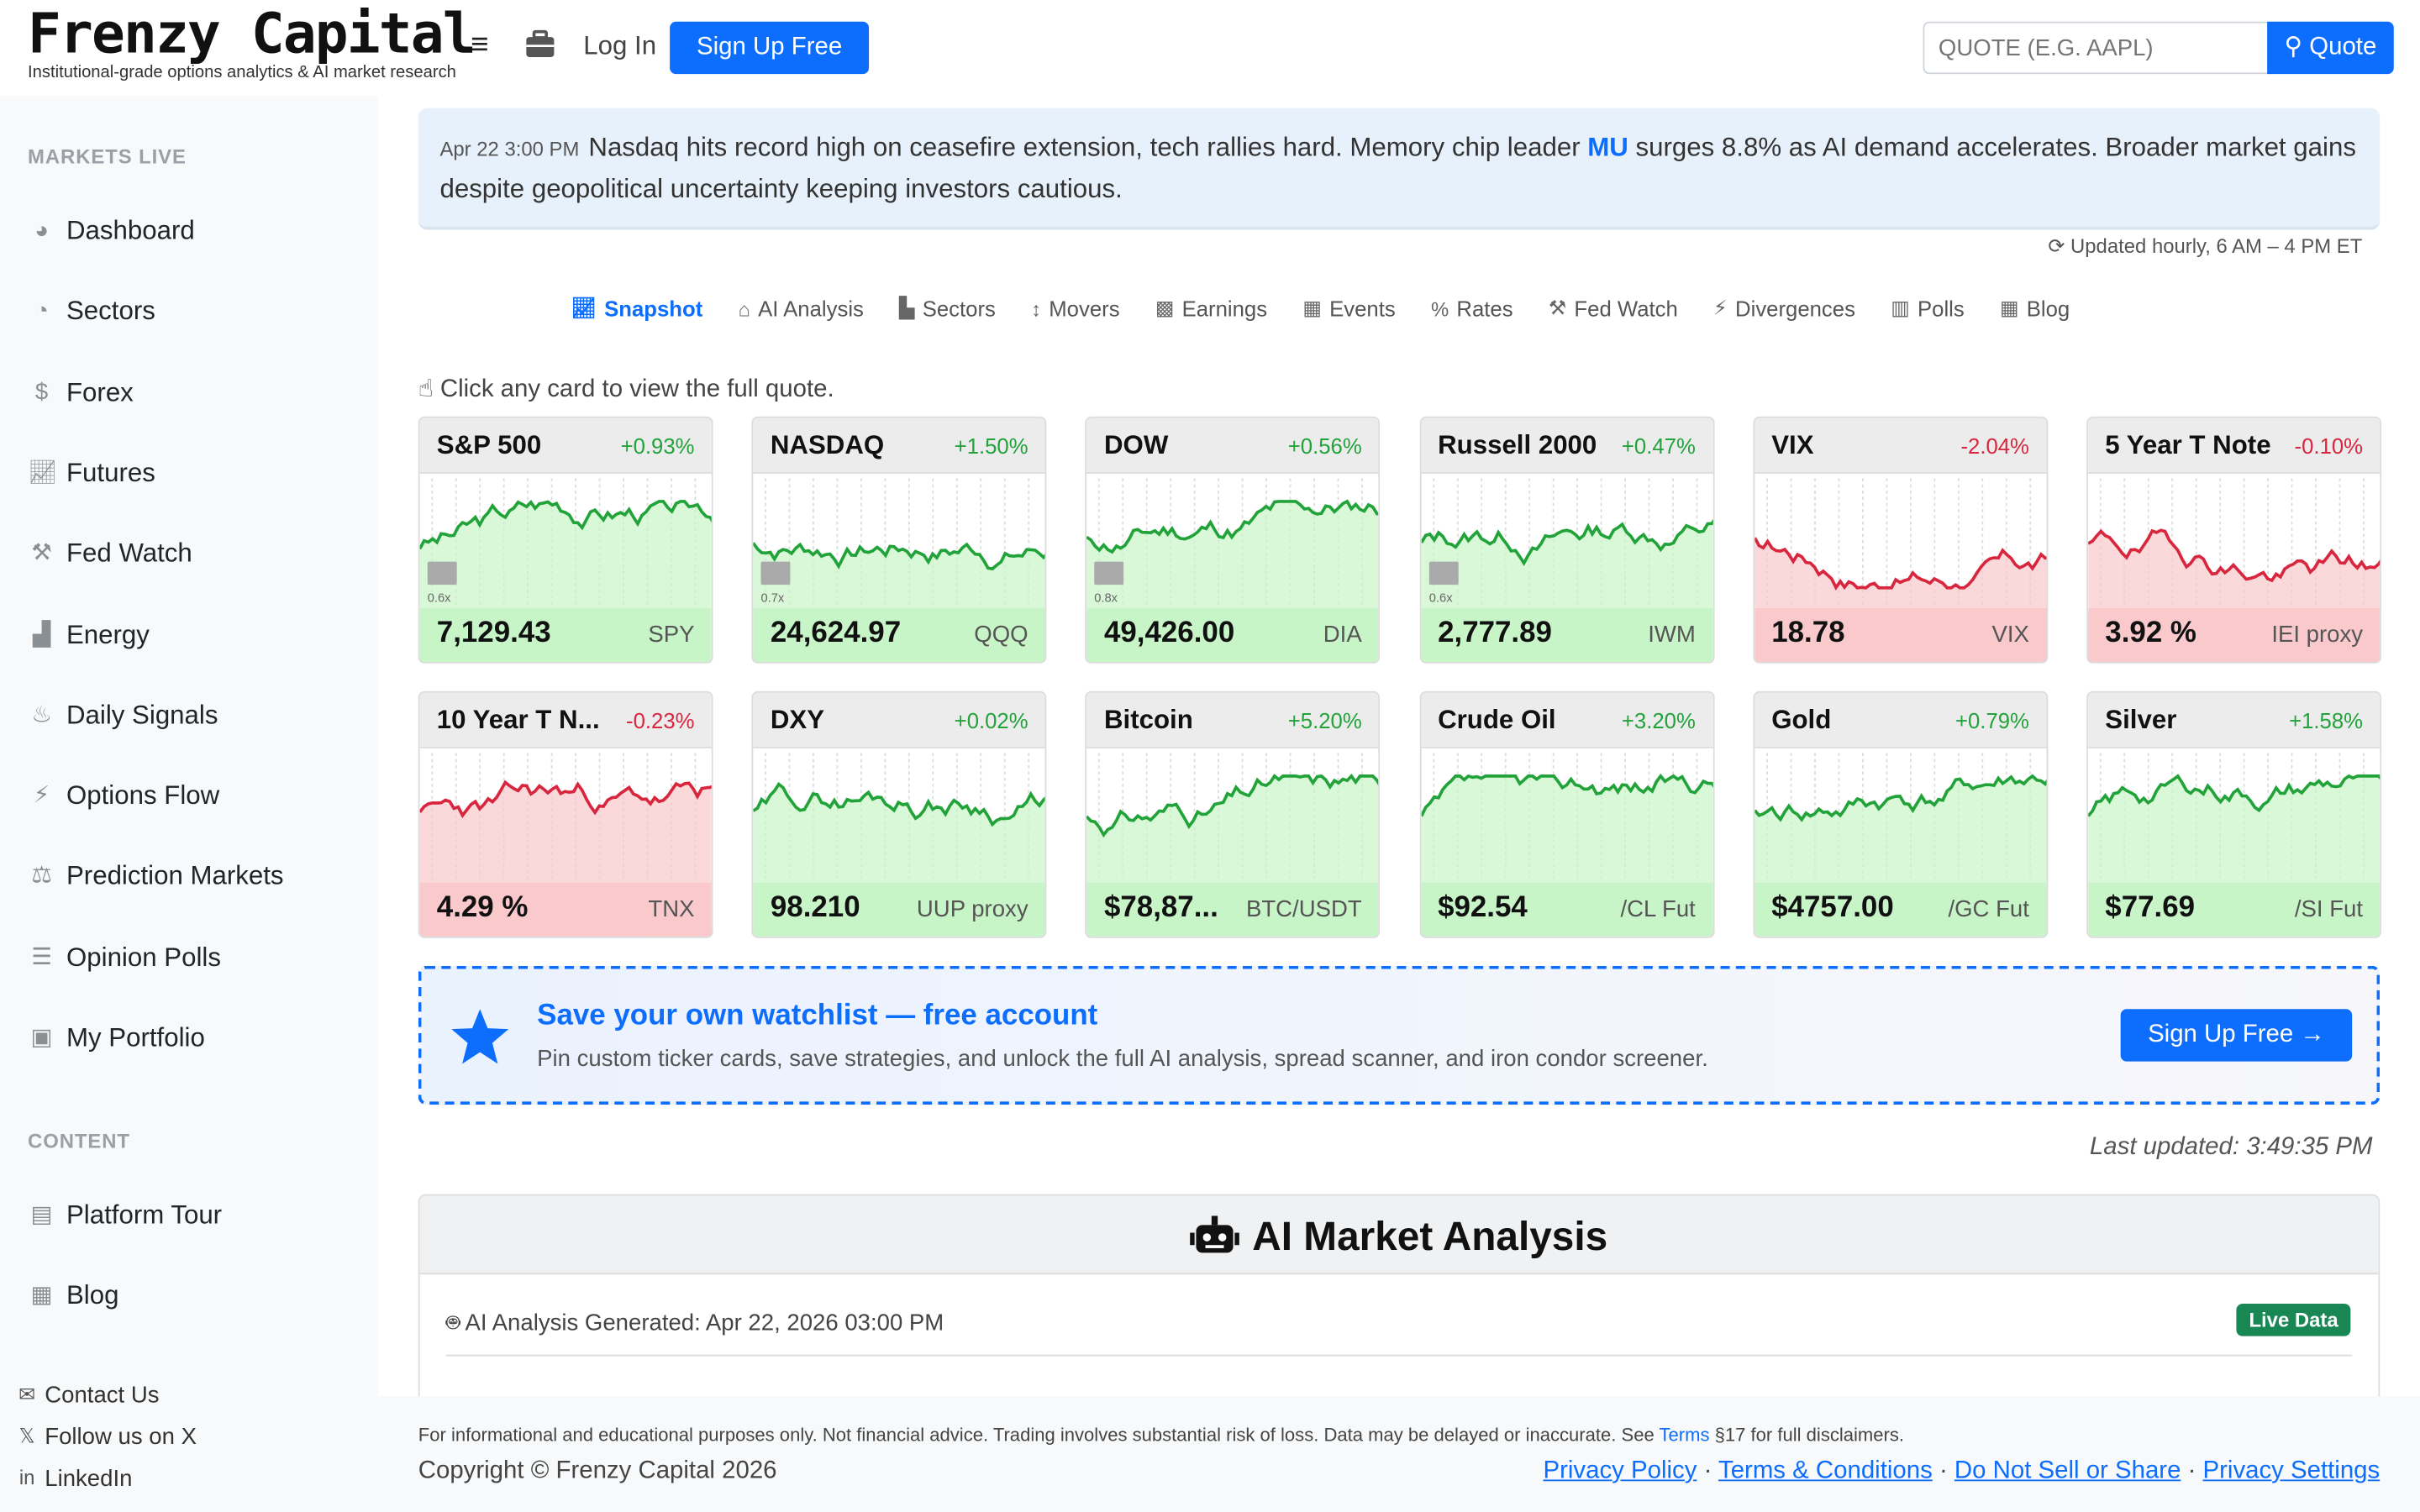  What do you see at coordinates (1994, 446) in the screenshot?
I see `card-change: -2.04%` at bounding box center [1994, 446].